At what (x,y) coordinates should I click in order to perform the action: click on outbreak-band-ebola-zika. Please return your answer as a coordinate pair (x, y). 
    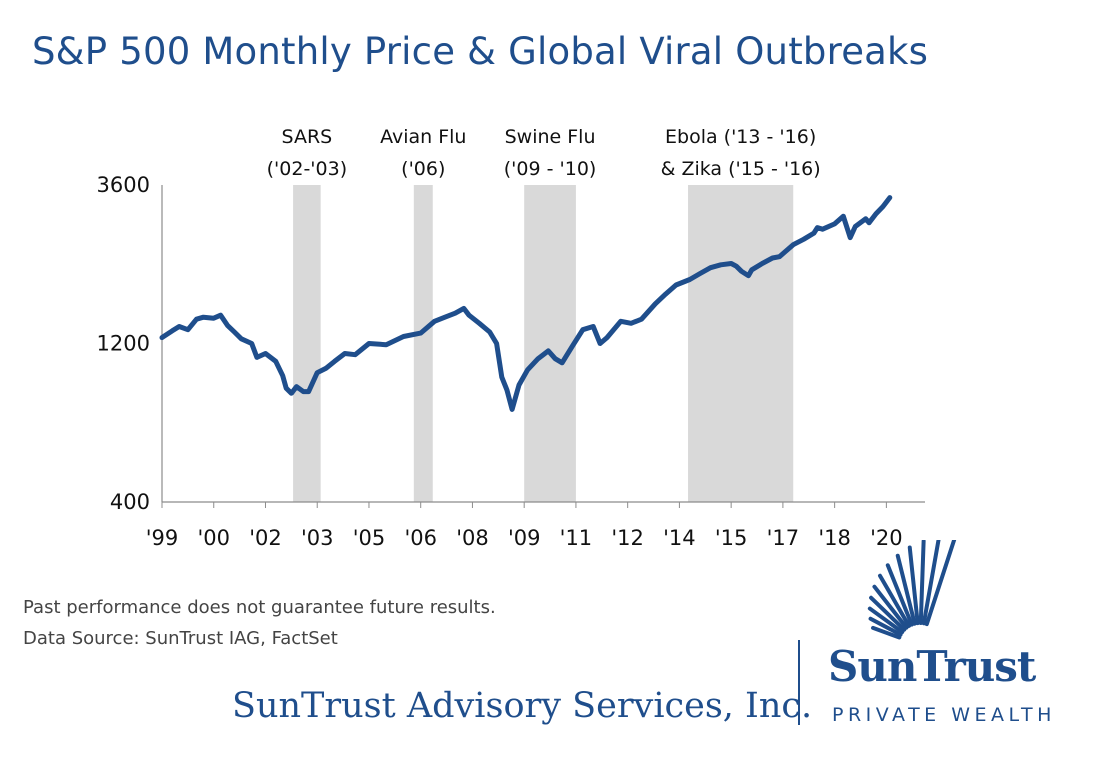
    Looking at the image, I should click on (741, 343).